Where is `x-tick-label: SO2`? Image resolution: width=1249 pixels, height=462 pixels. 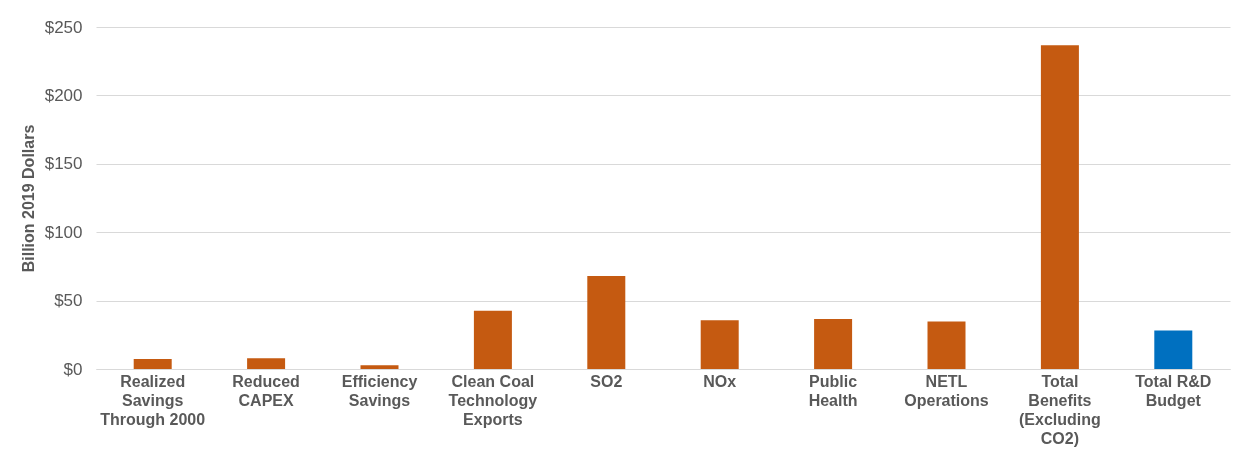
x-tick-label: SO2 is located at coordinates (606, 381).